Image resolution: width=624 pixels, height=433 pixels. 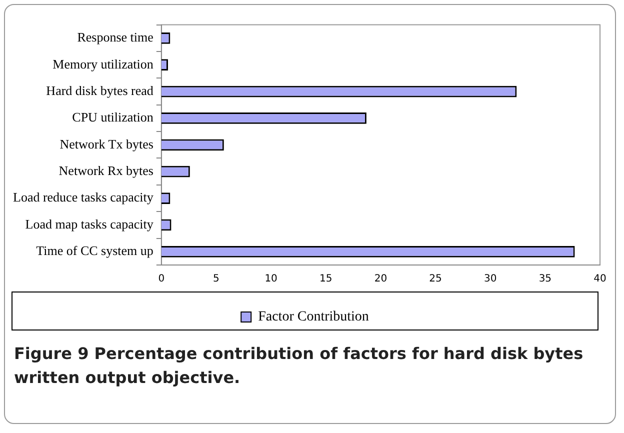 I want to click on y-tick-label: Time of CC system up, so click(x=95, y=250).